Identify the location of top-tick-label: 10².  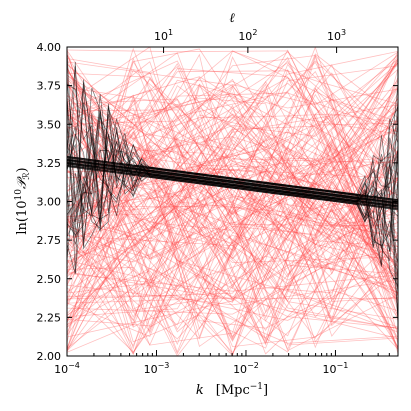
(247, 35).